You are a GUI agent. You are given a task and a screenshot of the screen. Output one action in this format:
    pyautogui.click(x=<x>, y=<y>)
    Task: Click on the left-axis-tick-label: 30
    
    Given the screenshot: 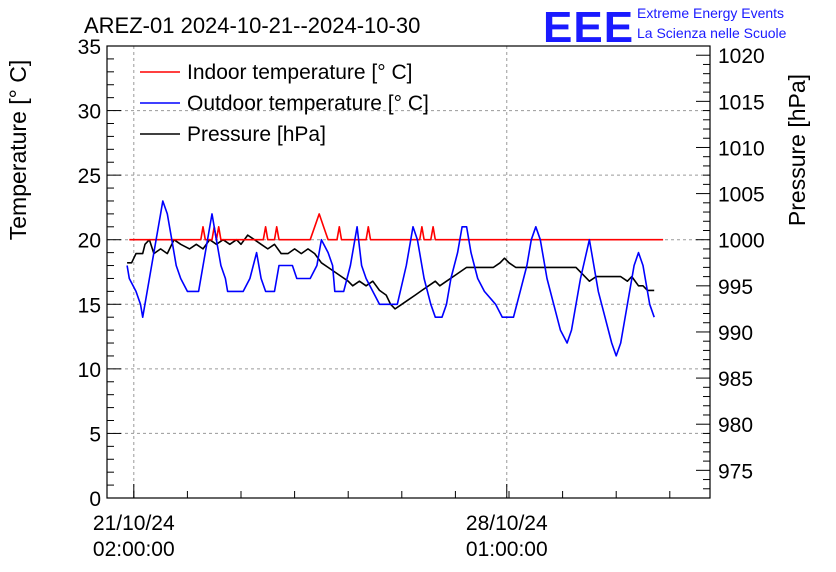 What is the action you would take?
    pyautogui.click(x=89, y=112)
    